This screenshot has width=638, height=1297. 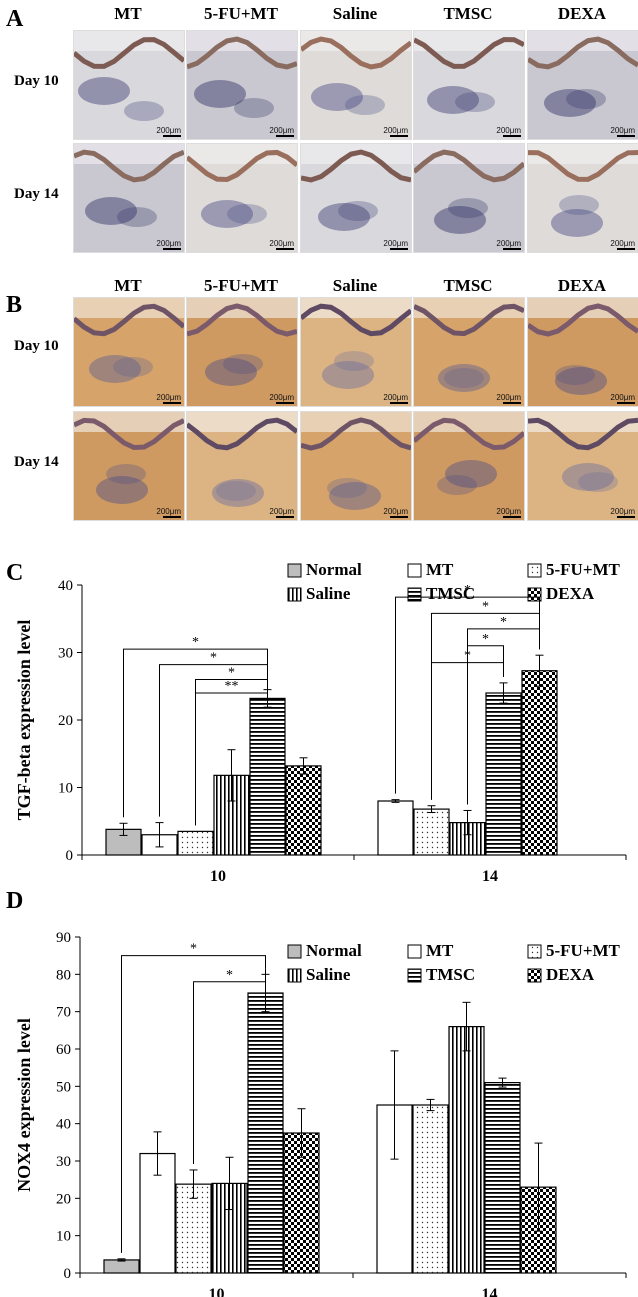 I want to click on a-col-label-1: 5-FU+MT, so click(x=241, y=13).